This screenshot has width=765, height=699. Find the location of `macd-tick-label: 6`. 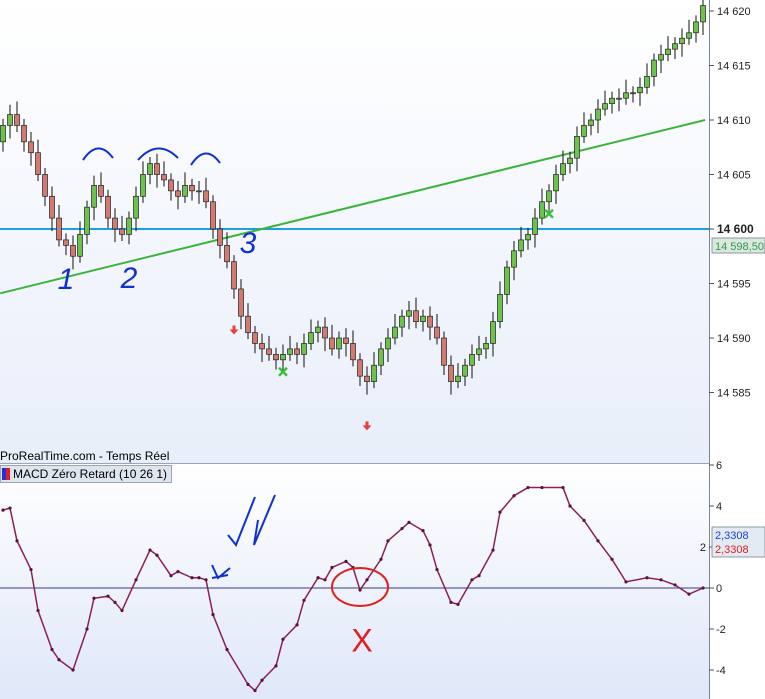

macd-tick-label: 6 is located at coordinates (719, 466).